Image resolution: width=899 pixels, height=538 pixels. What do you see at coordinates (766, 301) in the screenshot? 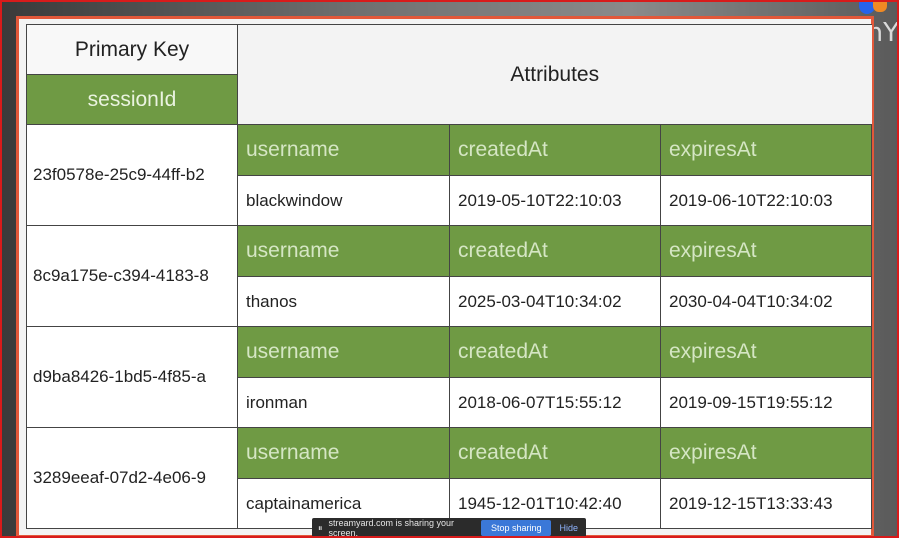
I see `expiresat-value: 2030-04-04T10:34:02` at bounding box center [766, 301].